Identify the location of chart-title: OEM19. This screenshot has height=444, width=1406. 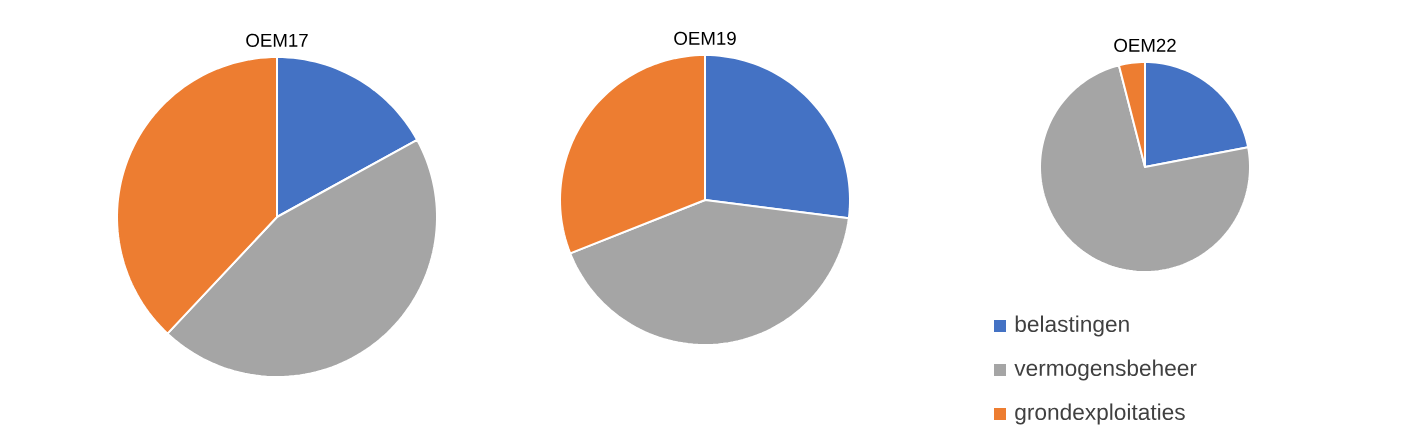
(705, 38).